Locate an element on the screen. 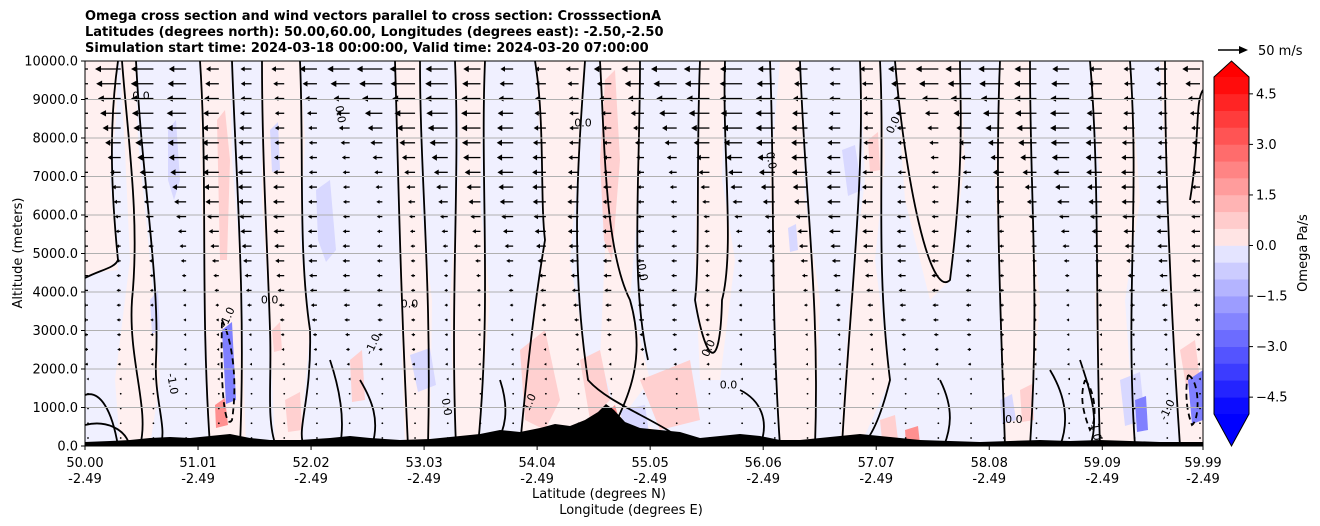  y-tick-label: 8000.0 is located at coordinates (56, 139).